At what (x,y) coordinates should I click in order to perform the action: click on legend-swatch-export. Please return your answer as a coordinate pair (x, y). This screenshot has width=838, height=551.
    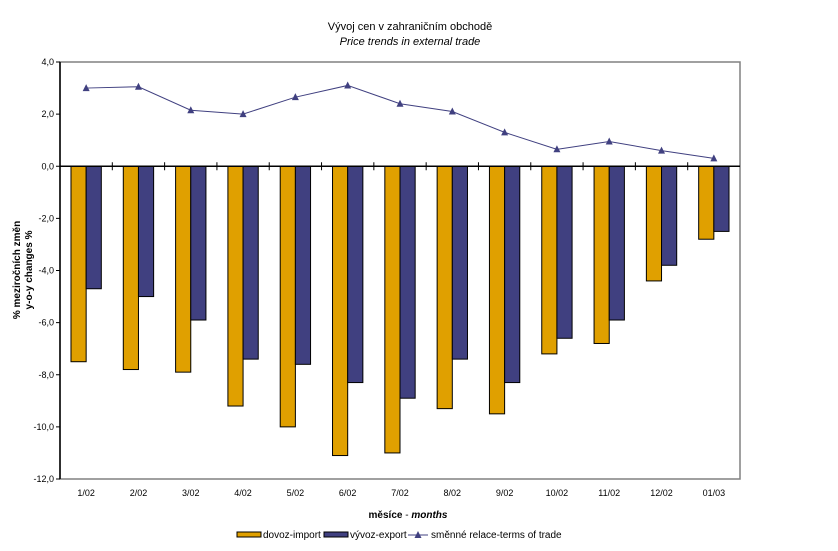
    Looking at the image, I should click on (336, 534).